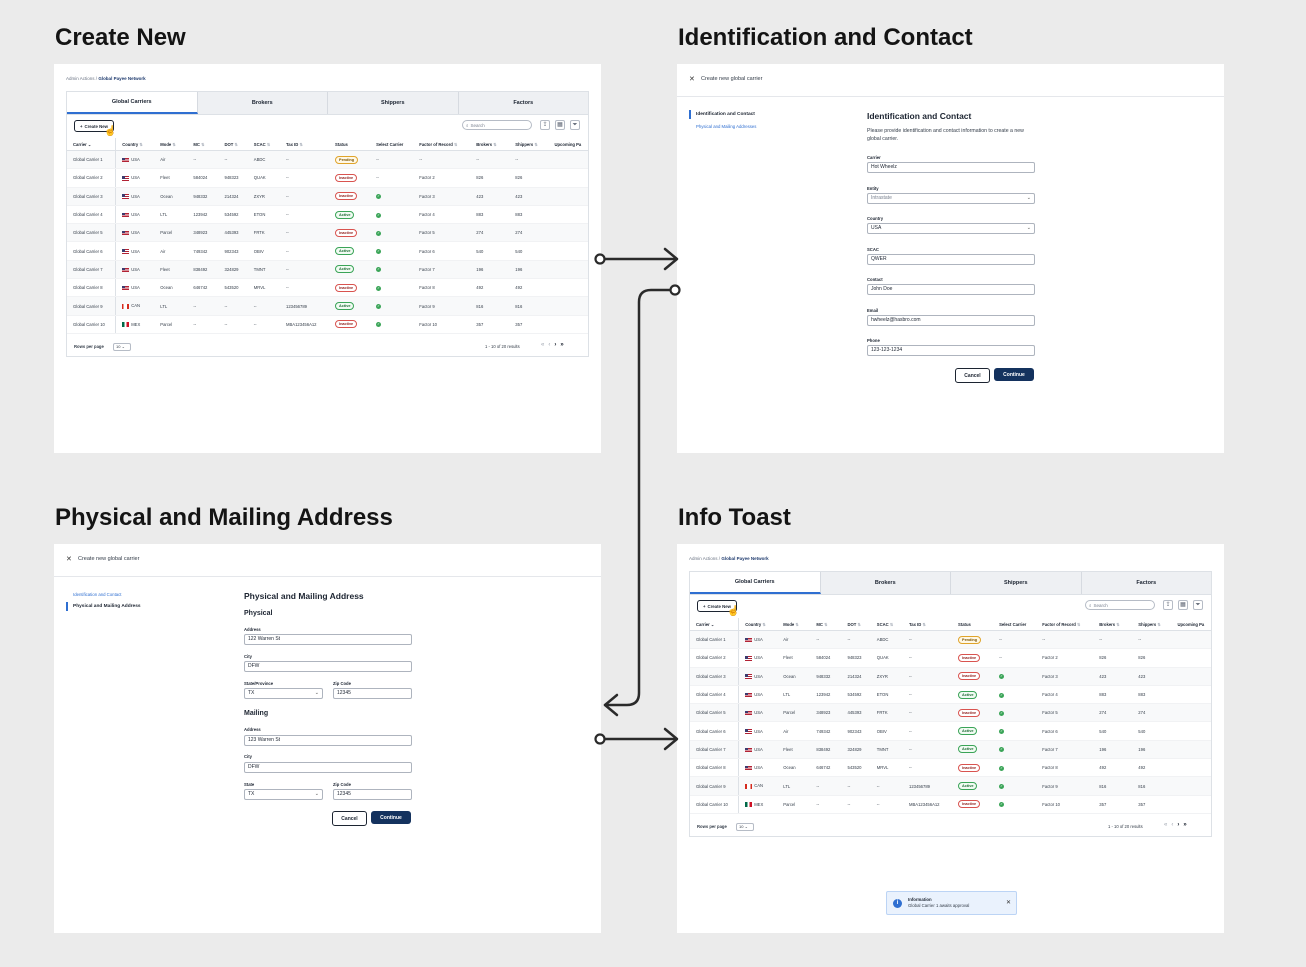 The height and width of the screenshot is (967, 1306). I want to click on column-header: Select Carrier, so click(392, 144).